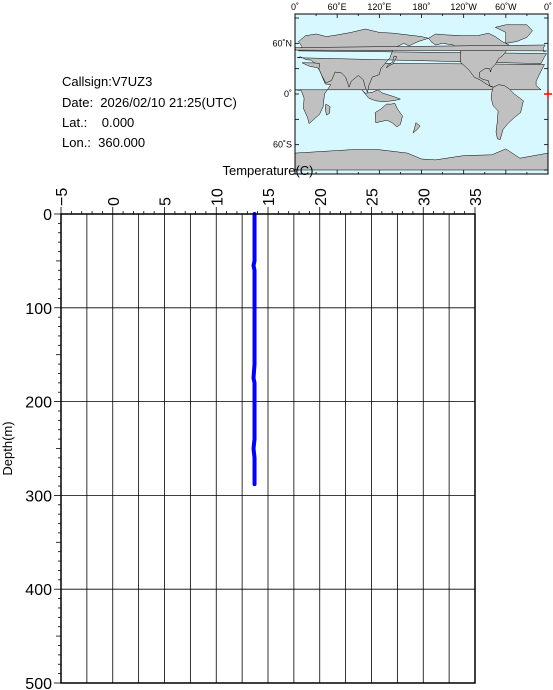 This screenshot has height=690, width=553. I want to click on location-map: 0˚ 60˚E 120˚E 180˚ 120˚W 60˚W 0˚ 60˚N 0˚ 60˚S, so click(412, 88).